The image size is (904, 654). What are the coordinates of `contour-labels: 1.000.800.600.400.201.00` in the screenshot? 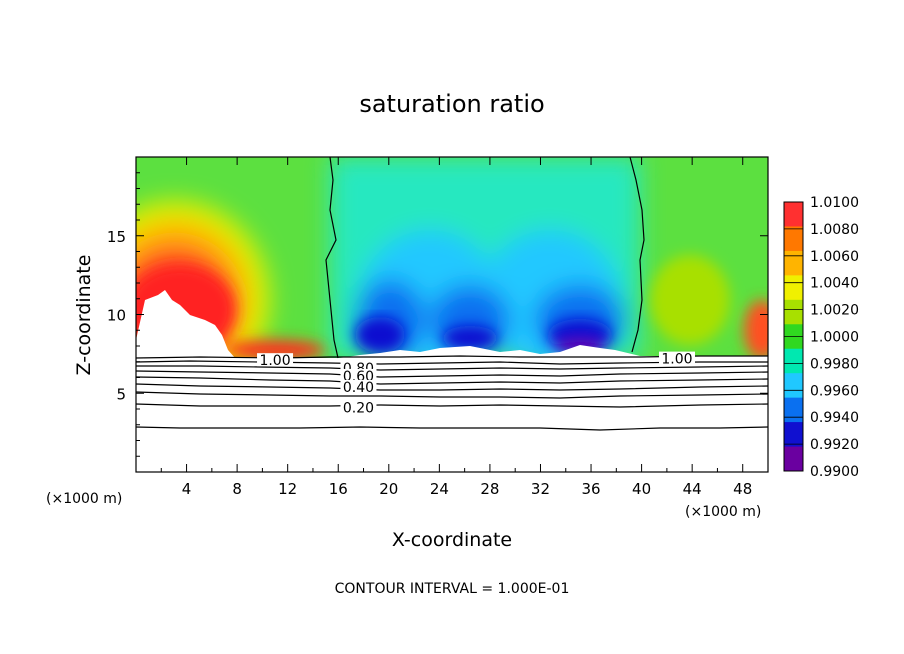 It's located at (476, 383).